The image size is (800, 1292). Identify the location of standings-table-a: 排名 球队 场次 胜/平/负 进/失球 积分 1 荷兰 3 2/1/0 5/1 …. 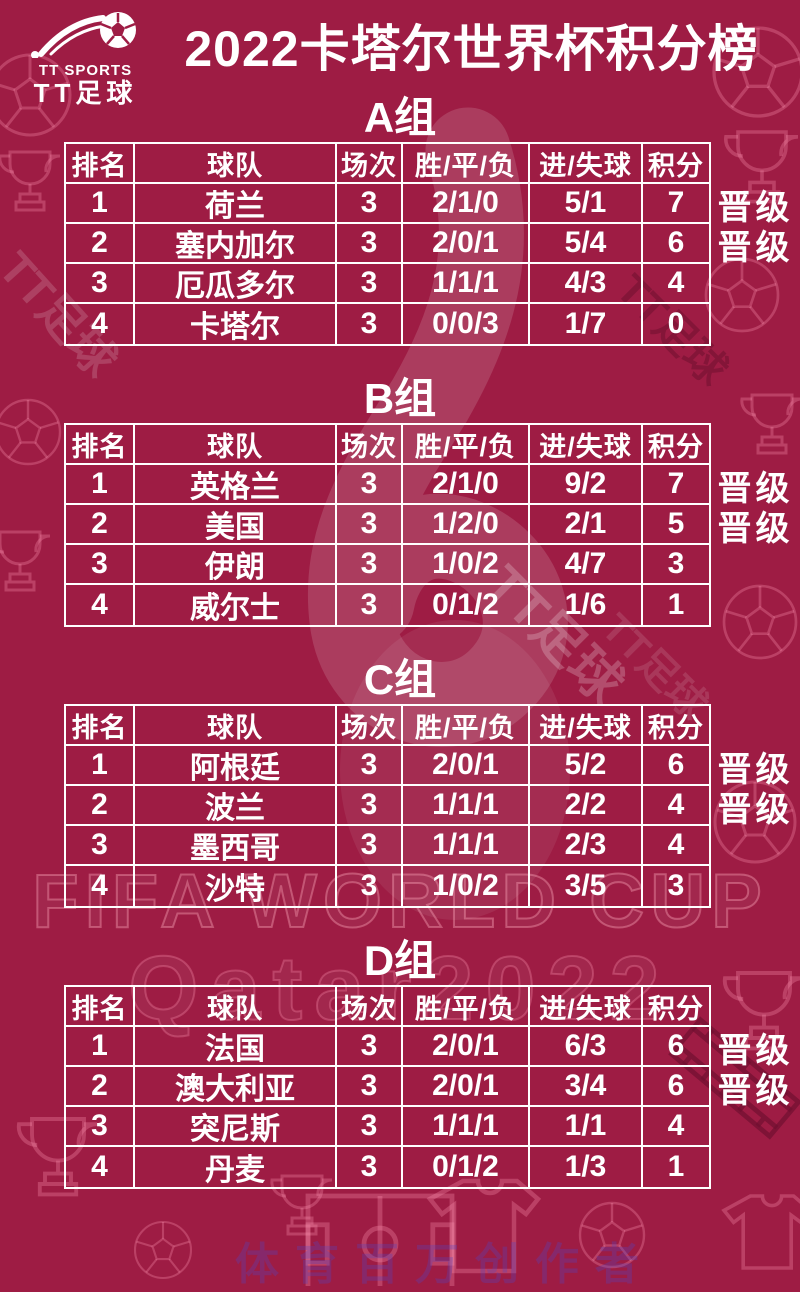
(387, 244).